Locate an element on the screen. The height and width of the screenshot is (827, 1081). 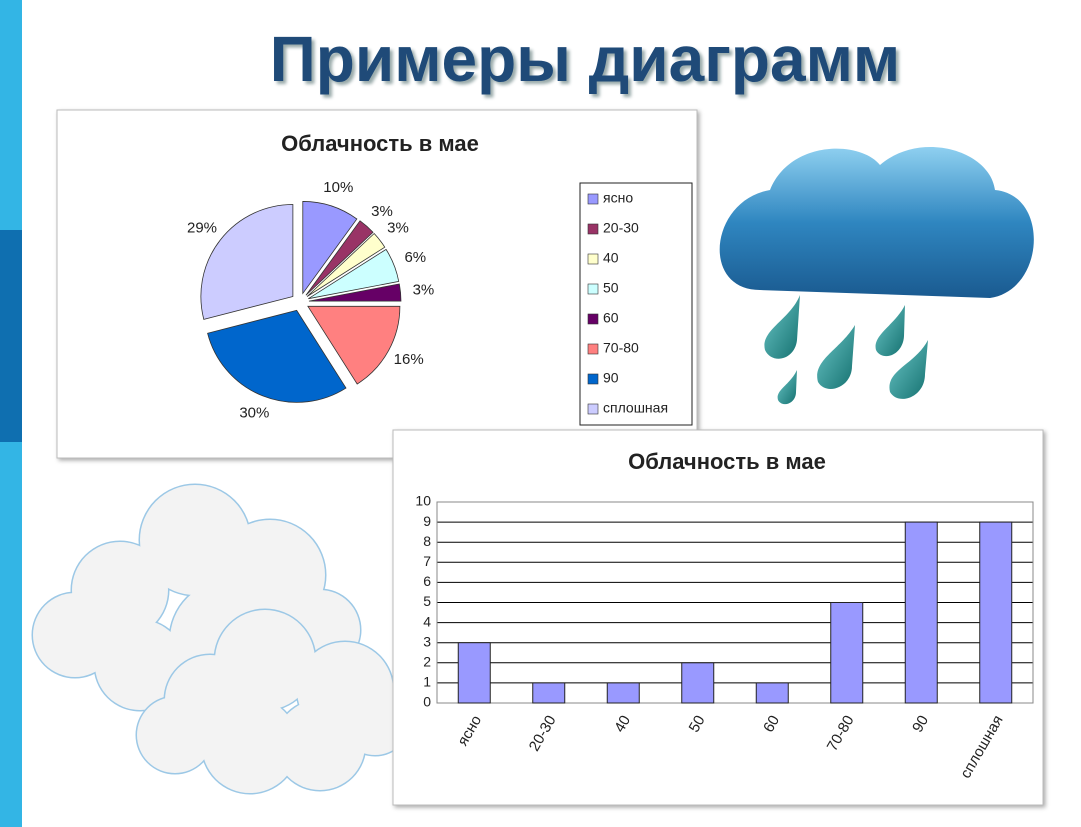
legend-label: 70-80 is located at coordinates (621, 348).